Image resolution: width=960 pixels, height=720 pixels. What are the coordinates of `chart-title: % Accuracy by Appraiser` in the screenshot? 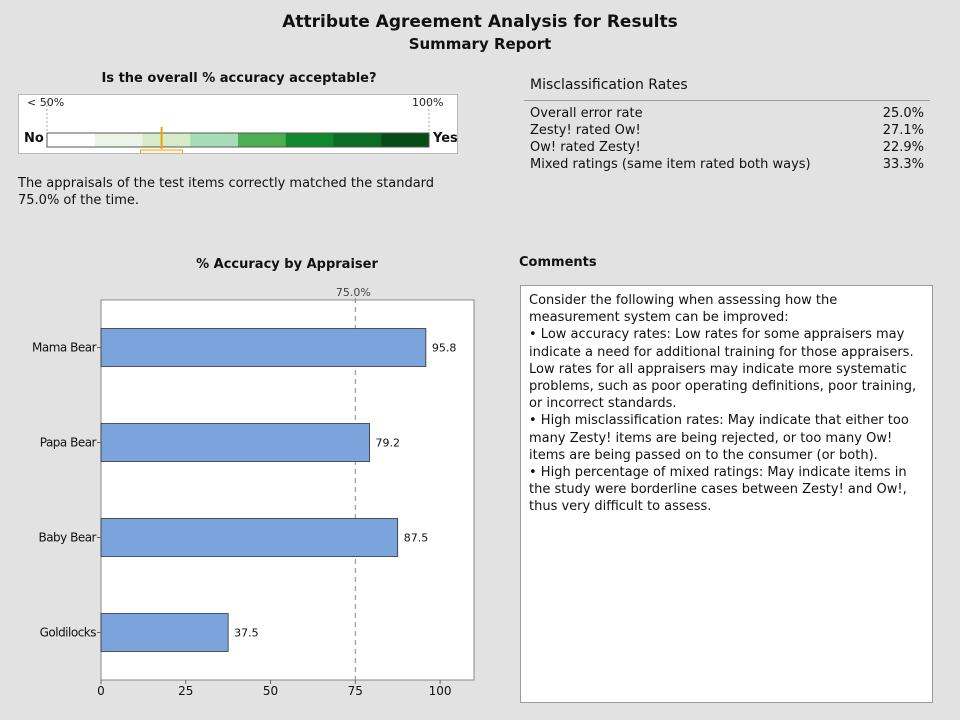 It's located at (287, 264).